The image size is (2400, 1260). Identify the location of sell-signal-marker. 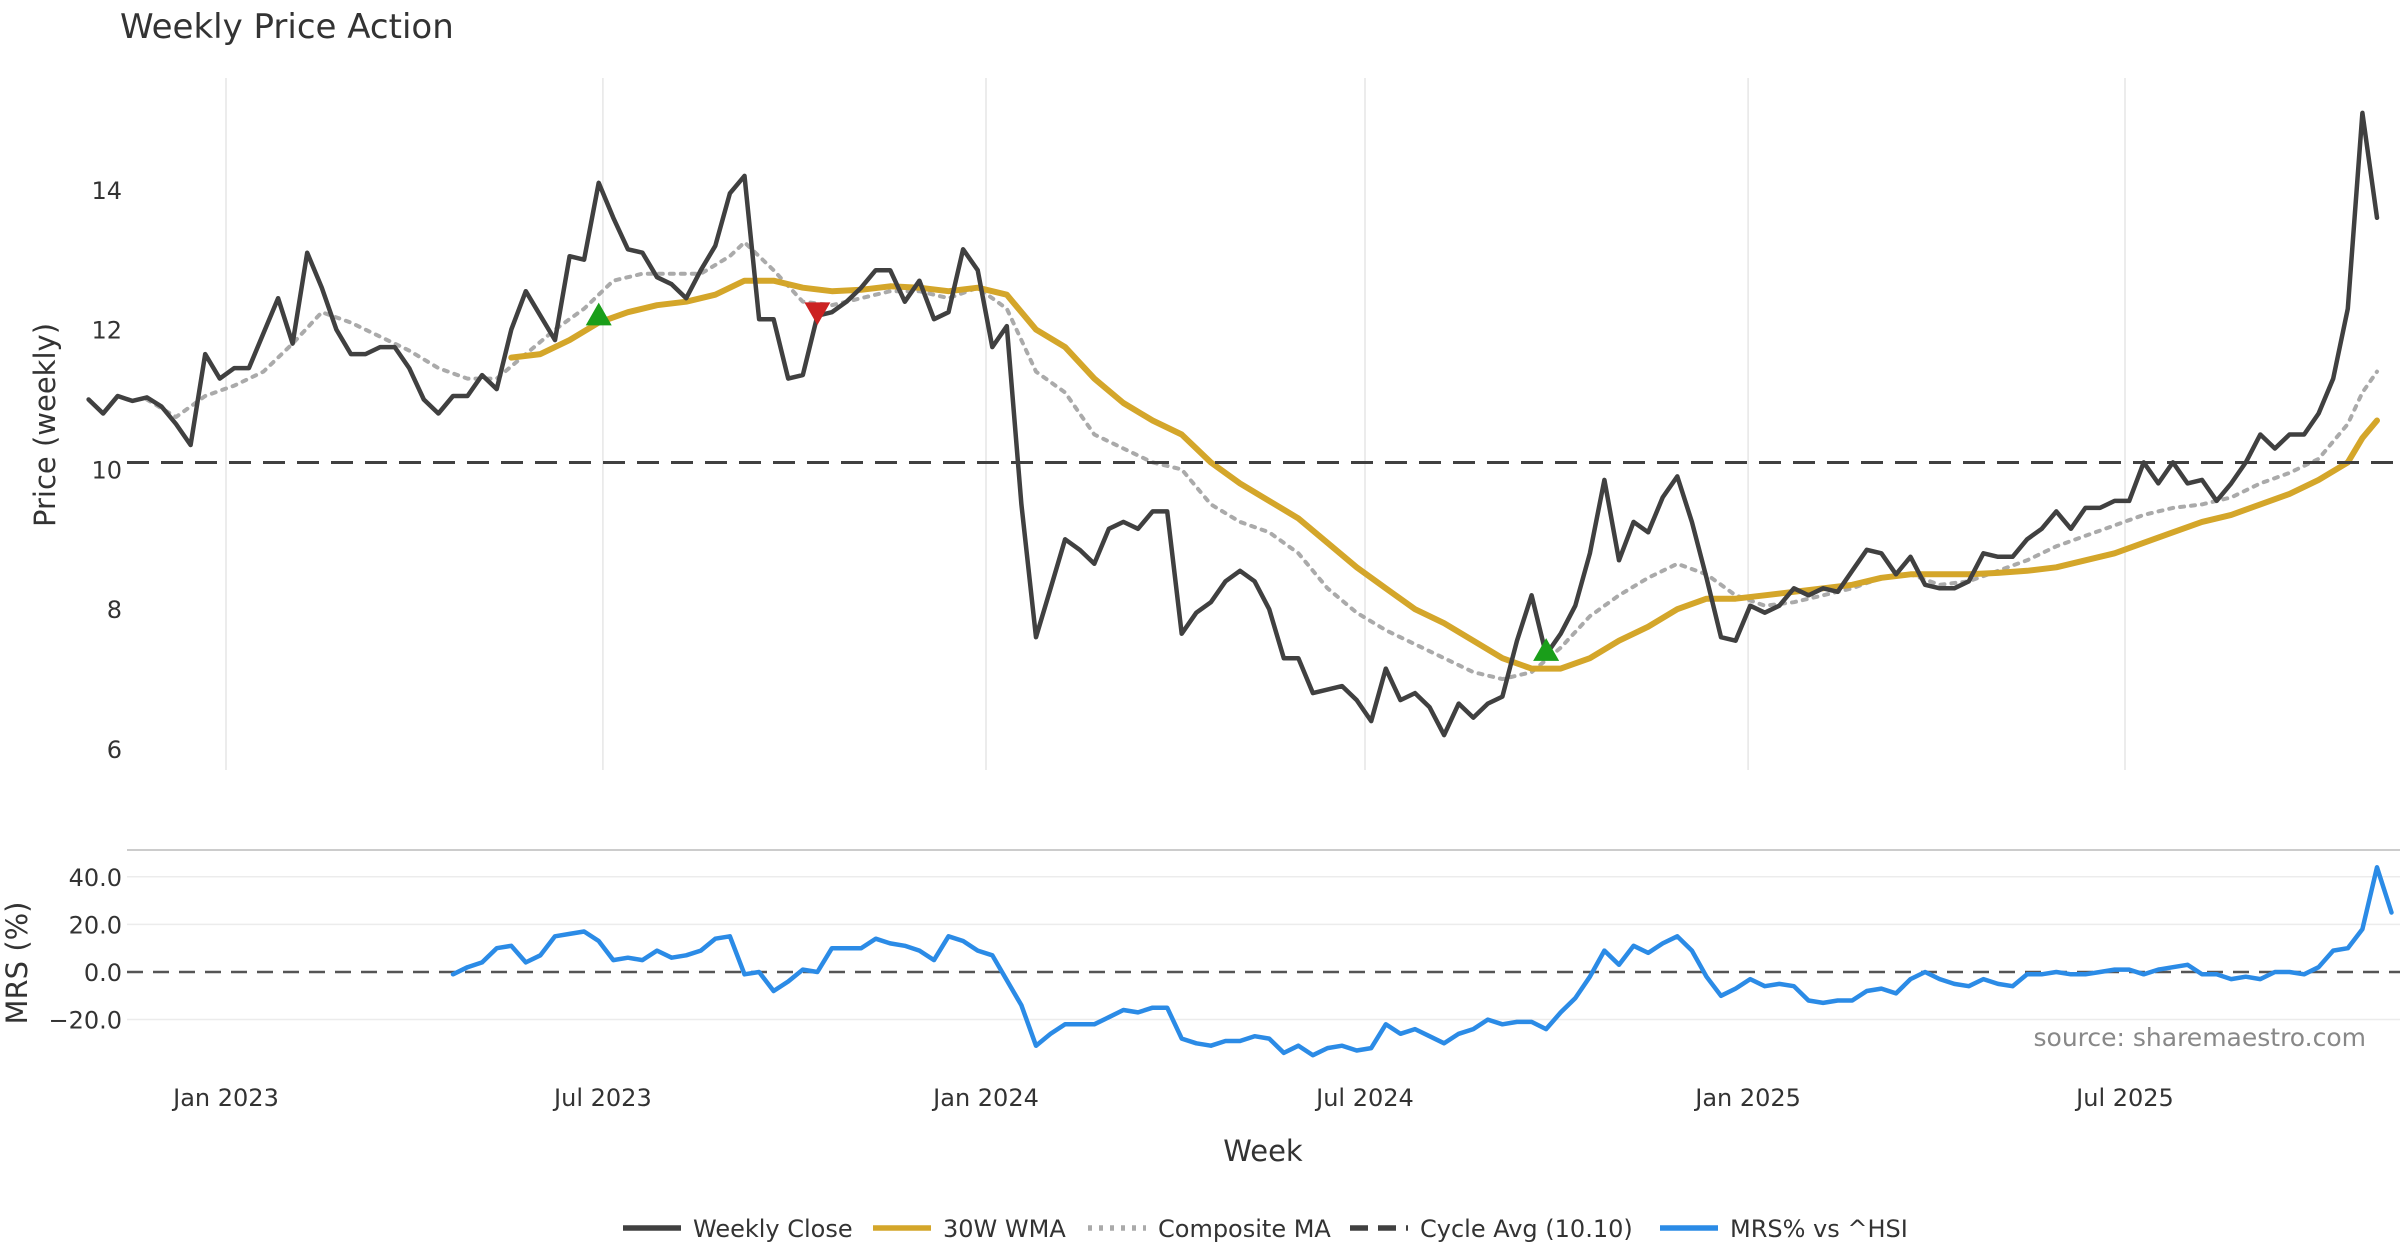
(817, 314).